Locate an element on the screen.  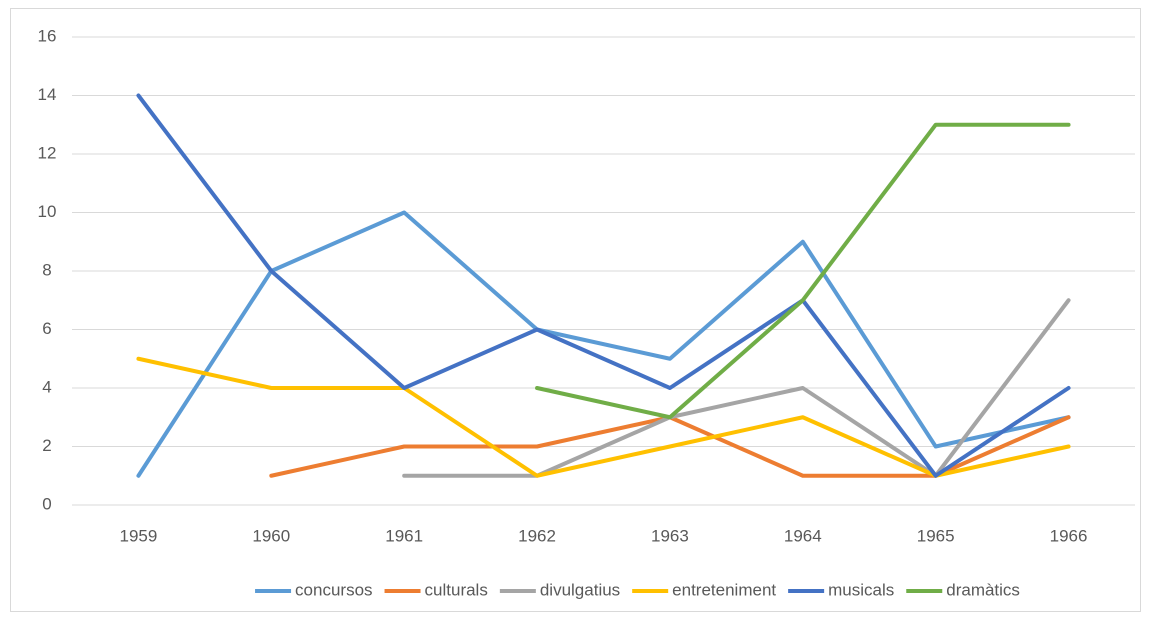
y-tick-label: 2 is located at coordinates (46, 445).